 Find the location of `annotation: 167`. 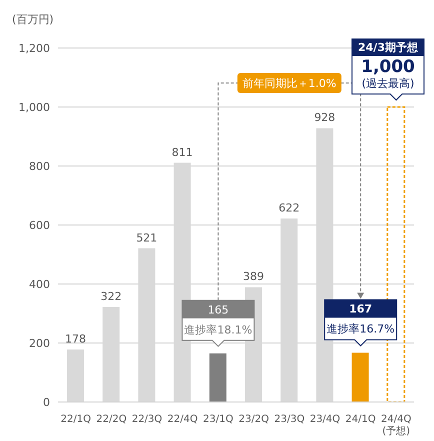

annotation: 167 is located at coordinates (360, 309).